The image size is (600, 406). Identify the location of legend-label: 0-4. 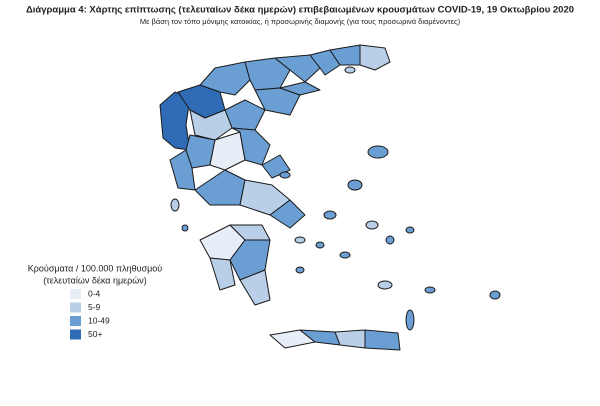
(94, 293).